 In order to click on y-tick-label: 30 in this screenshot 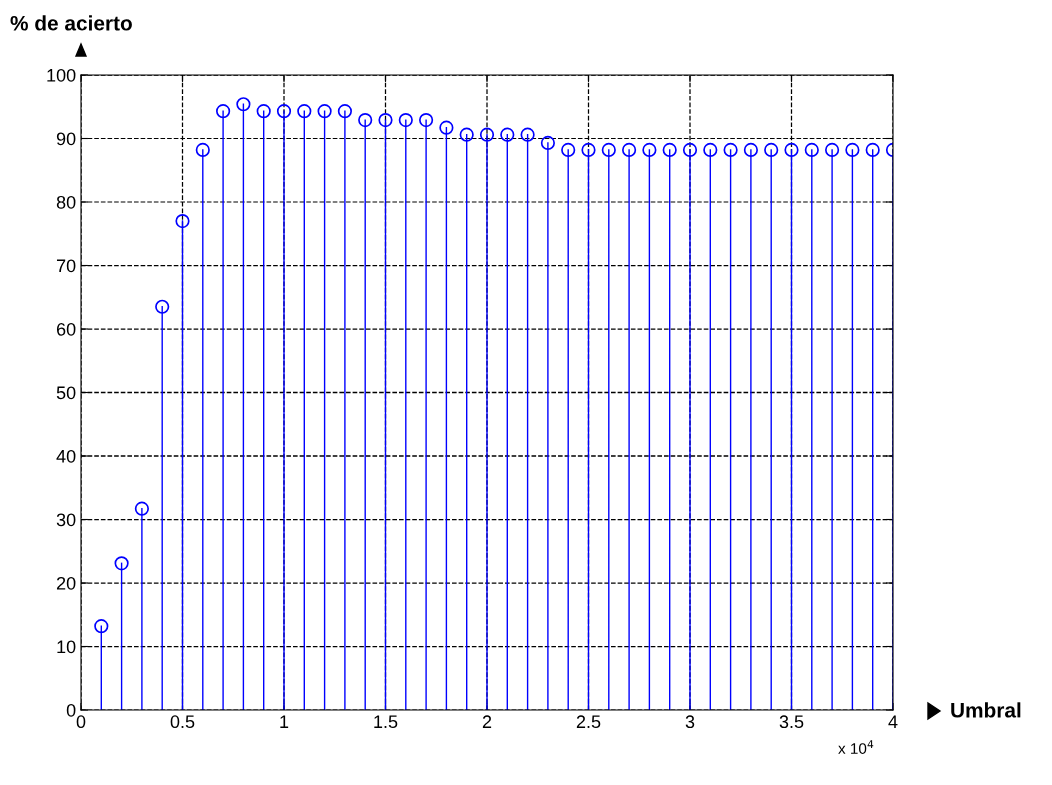, I will do `click(66, 520)`.